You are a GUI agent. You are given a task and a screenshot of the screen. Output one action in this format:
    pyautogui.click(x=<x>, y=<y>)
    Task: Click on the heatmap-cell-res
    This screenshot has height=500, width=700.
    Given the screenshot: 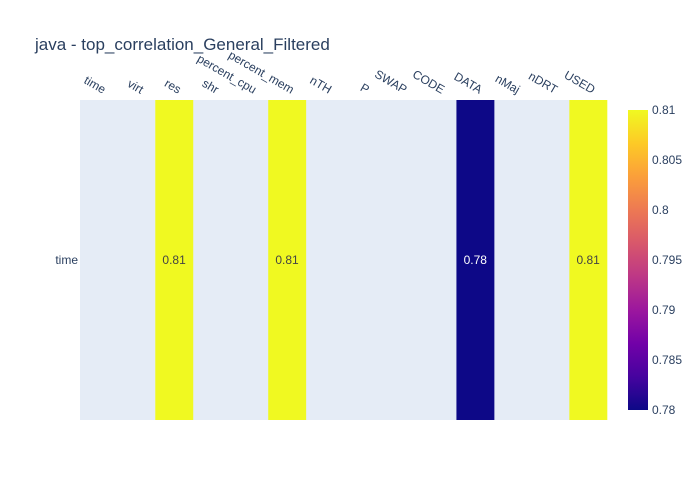 What is the action you would take?
    pyautogui.click(x=174, y=260)
    